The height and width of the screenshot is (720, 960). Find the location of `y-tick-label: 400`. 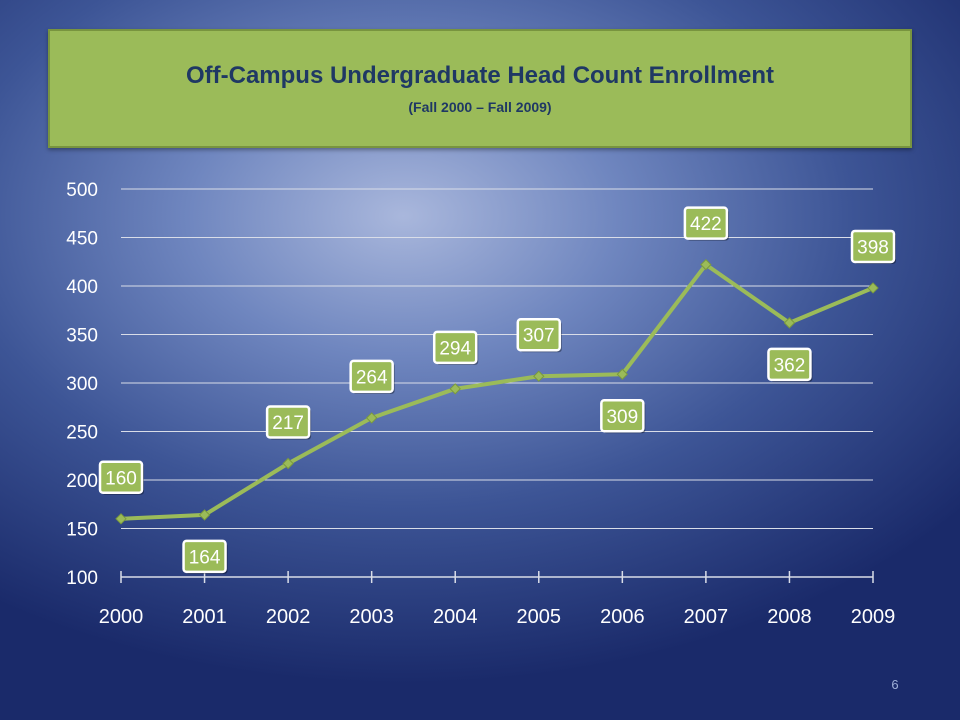

y-tick-label: 400 is located at coordinates (82, 287).